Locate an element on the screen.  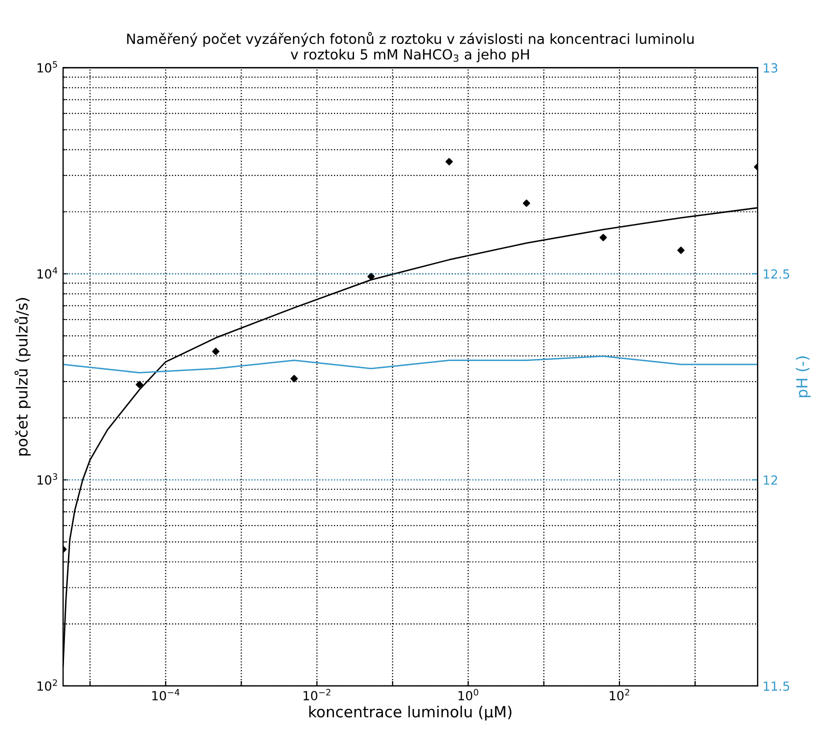
x-tick-label: 10$^{2}$ is located at coordinates (620, 694).